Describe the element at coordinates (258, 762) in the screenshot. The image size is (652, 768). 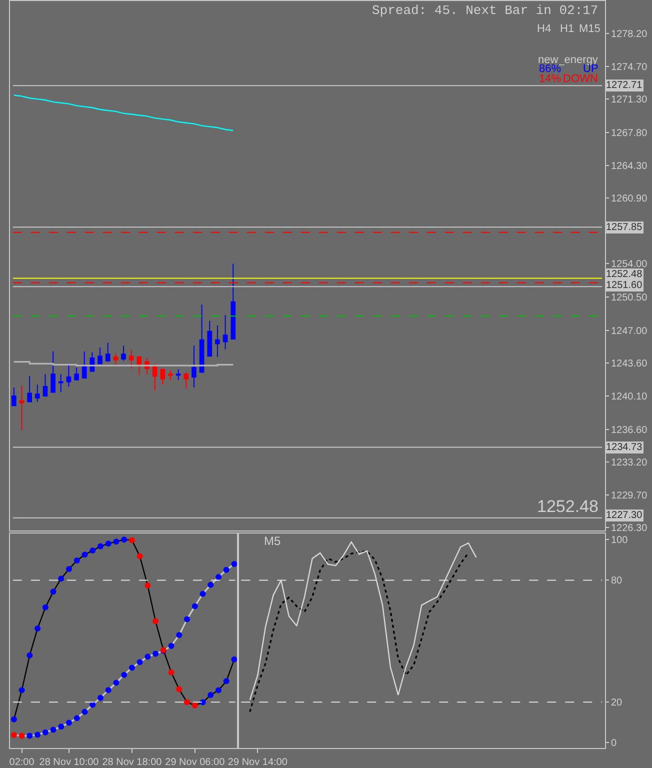
I see `x-tick-label: 29 Nov 14:00` at that location.